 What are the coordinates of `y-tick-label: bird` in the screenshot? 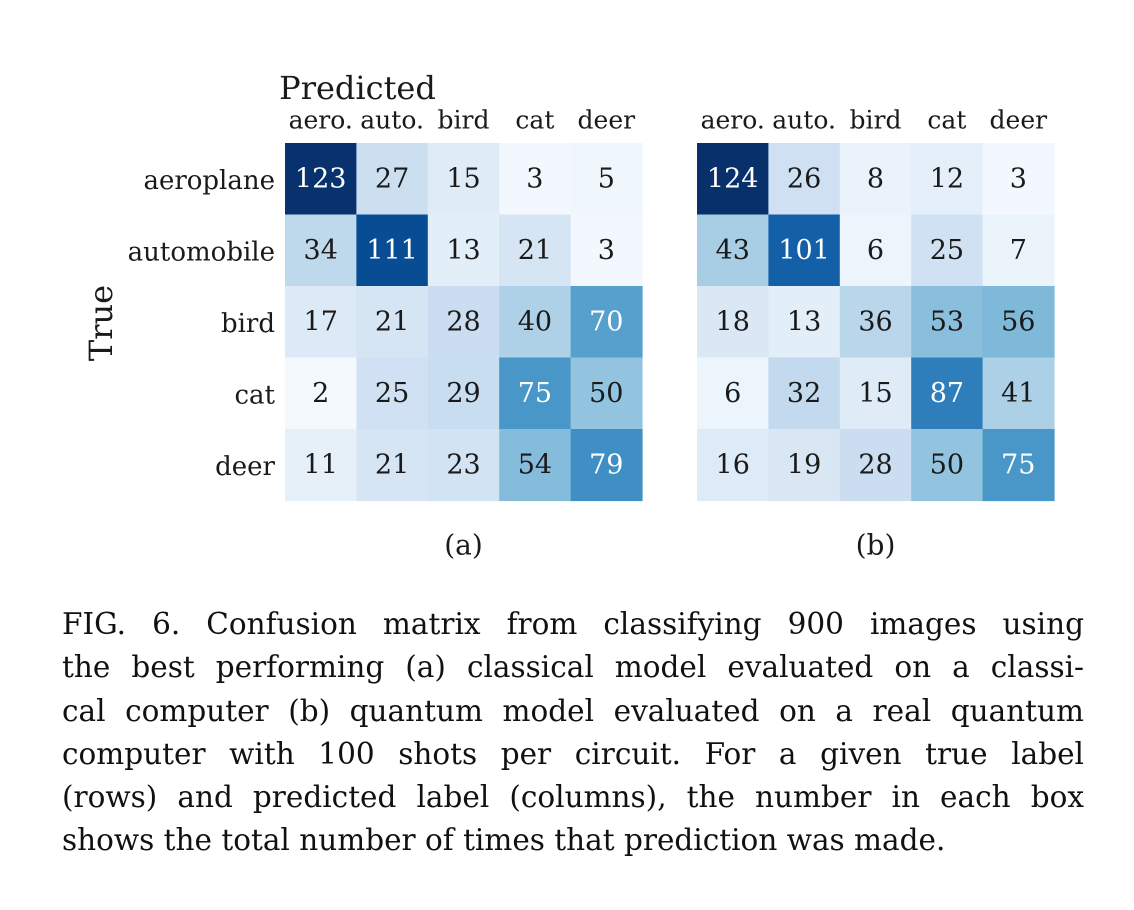 It's located at (248, 324).